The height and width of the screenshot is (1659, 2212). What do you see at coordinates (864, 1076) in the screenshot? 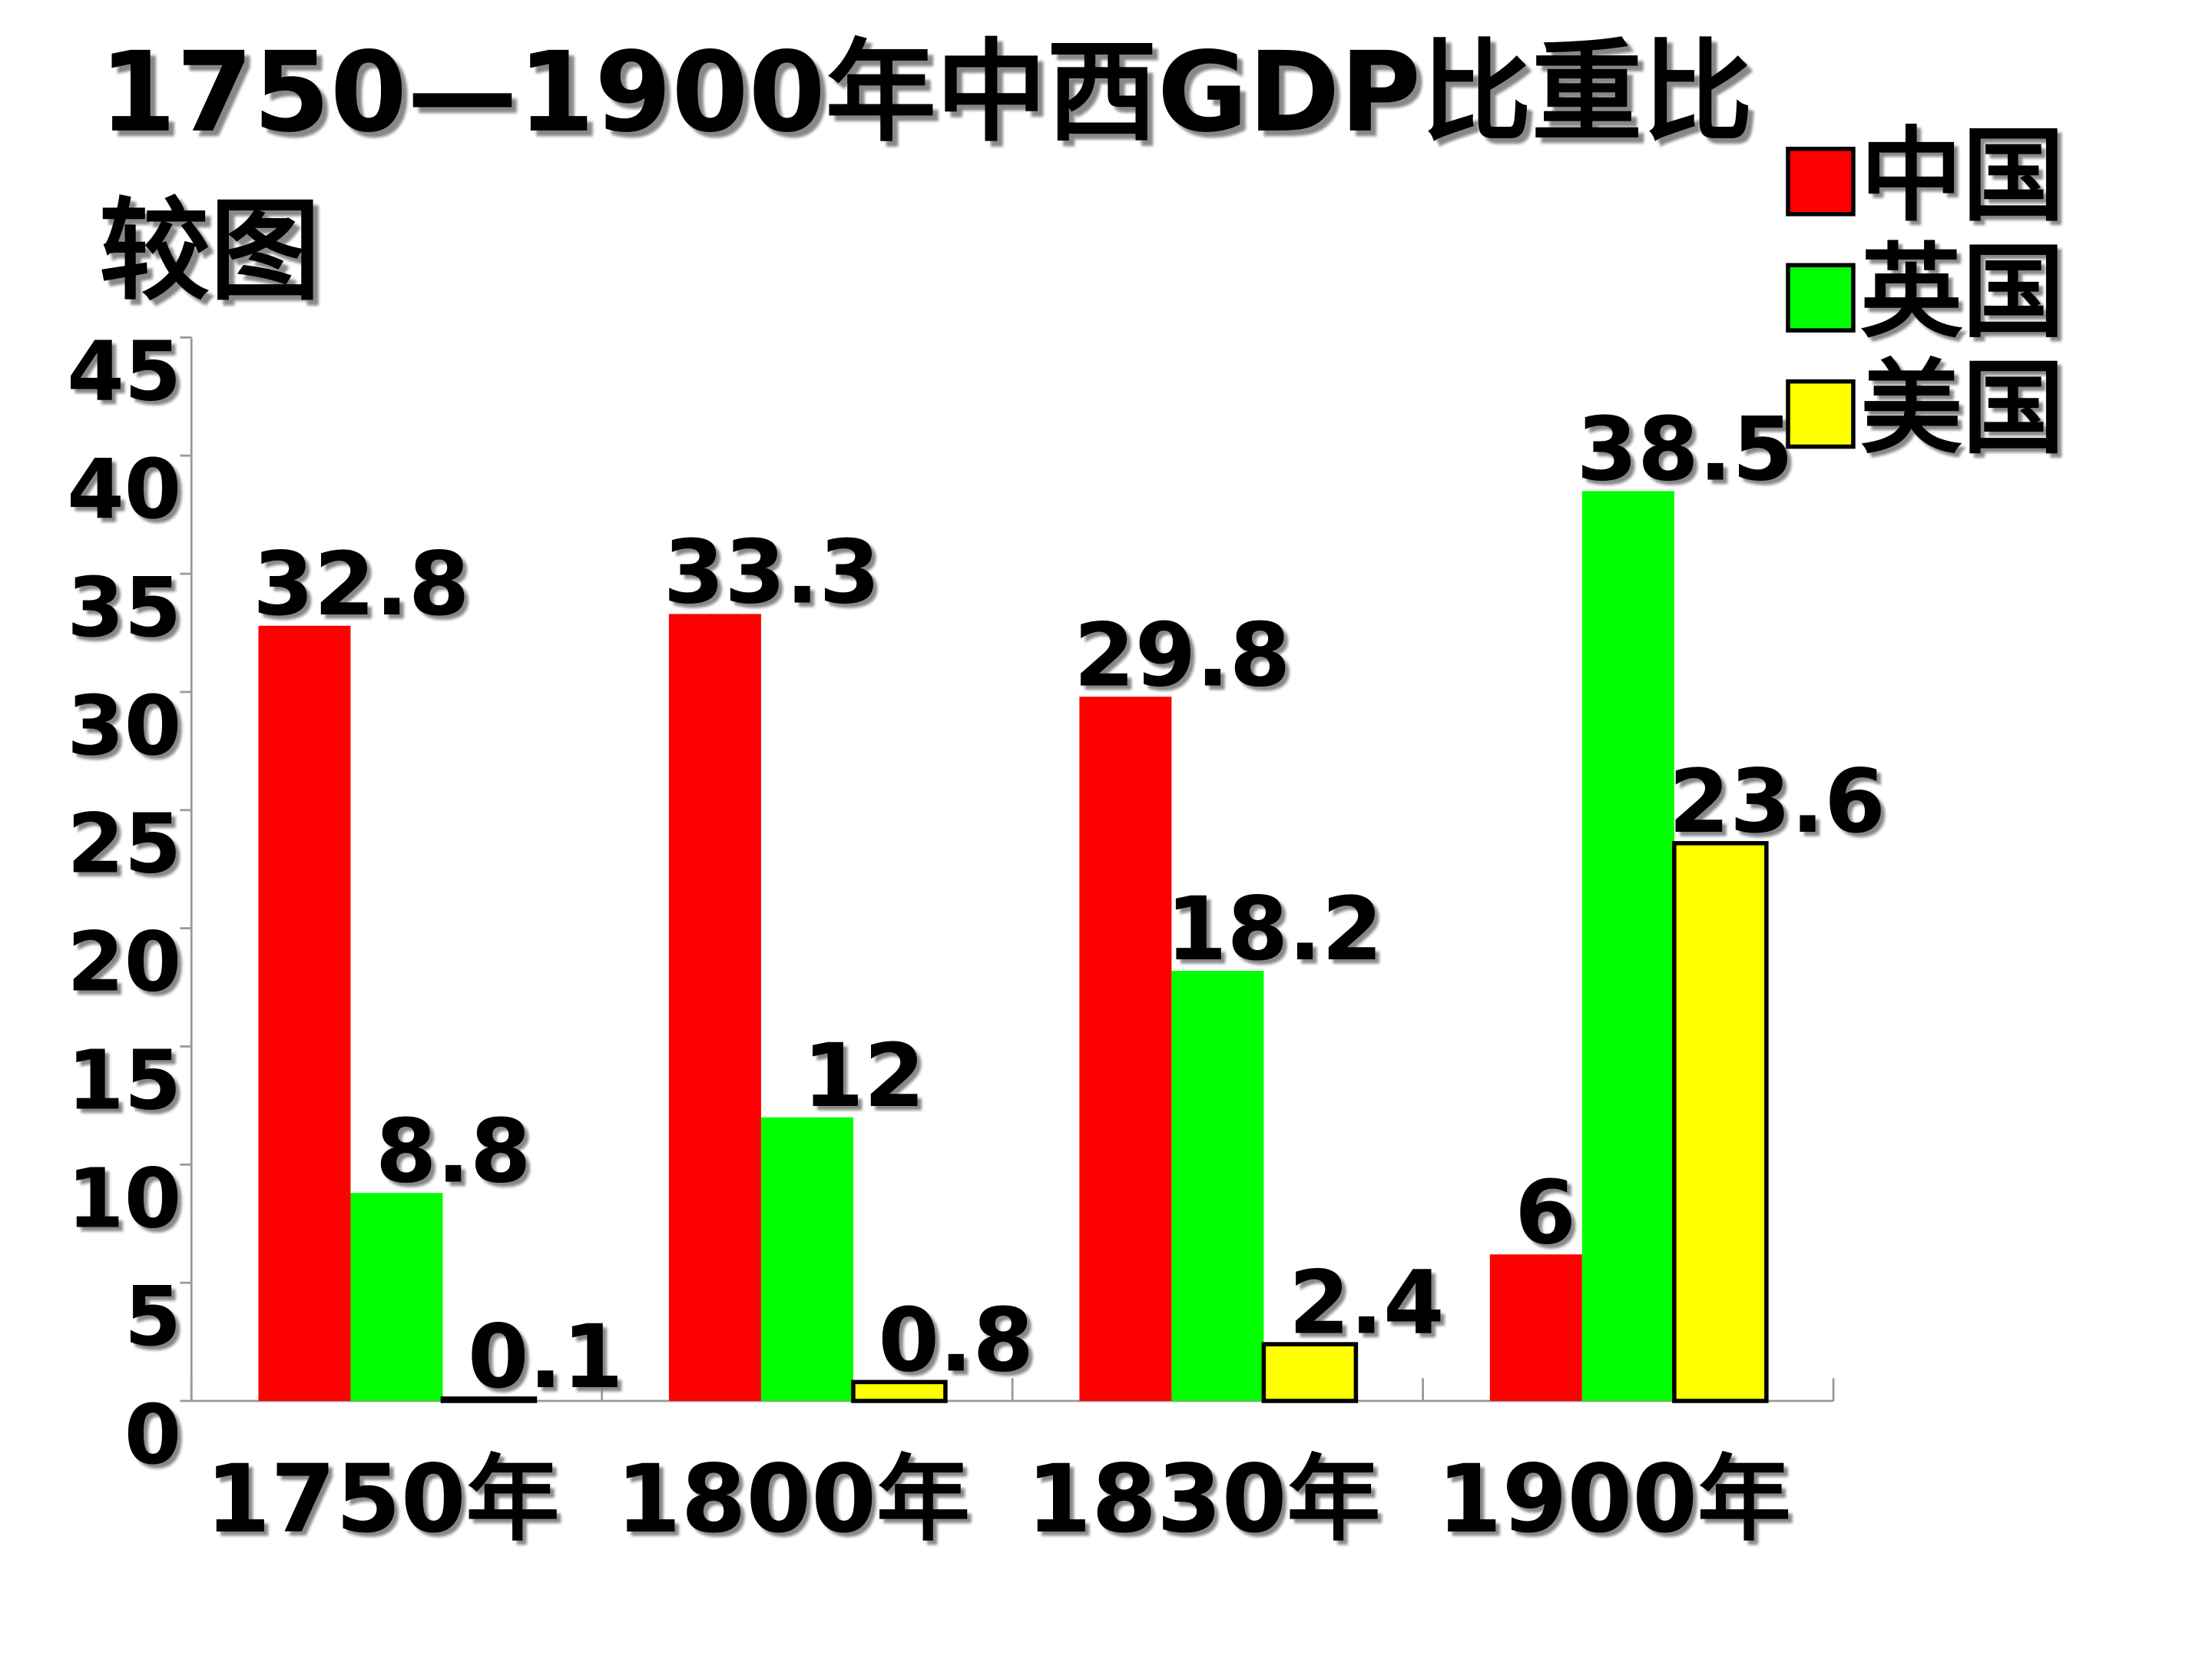
I see `value-label: 12` at bounding box center [864, 1076].